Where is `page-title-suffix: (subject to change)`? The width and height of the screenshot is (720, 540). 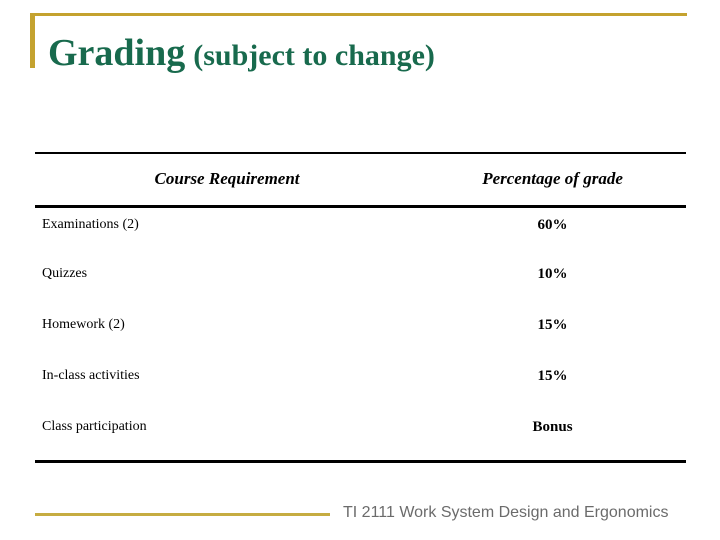 page-title-suffix: (subject to change) is located at coordinates (314, 55).